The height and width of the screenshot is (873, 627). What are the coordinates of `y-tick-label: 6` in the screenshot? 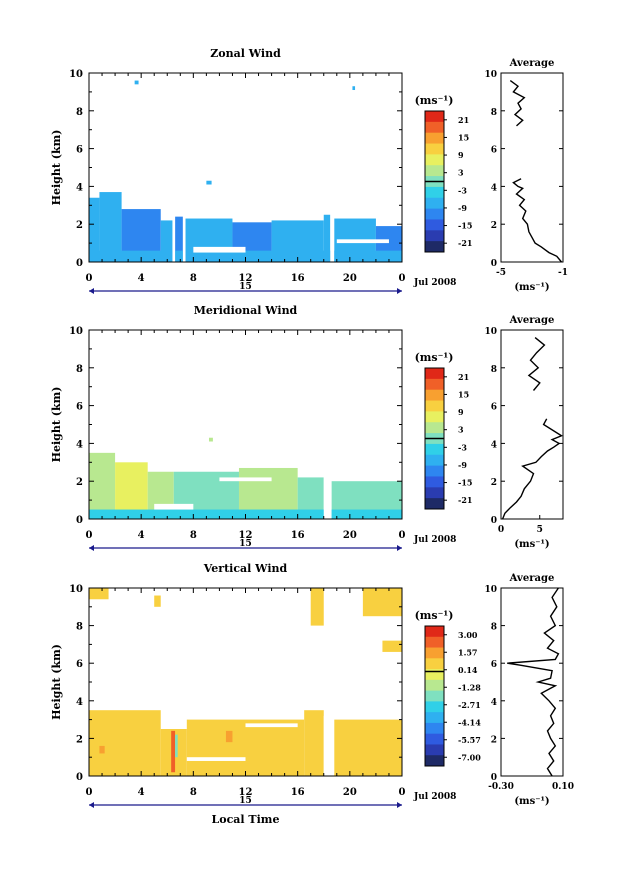 It's located at (79, 150).